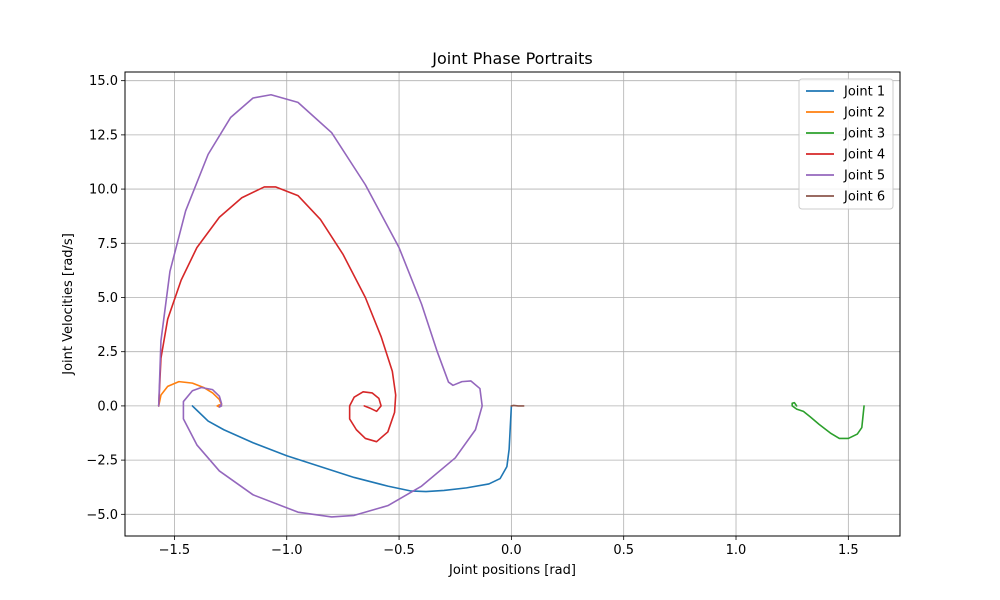 The image size is (1000, 600). I want to click on x-tick-label: −0.5, so click(399, 550).